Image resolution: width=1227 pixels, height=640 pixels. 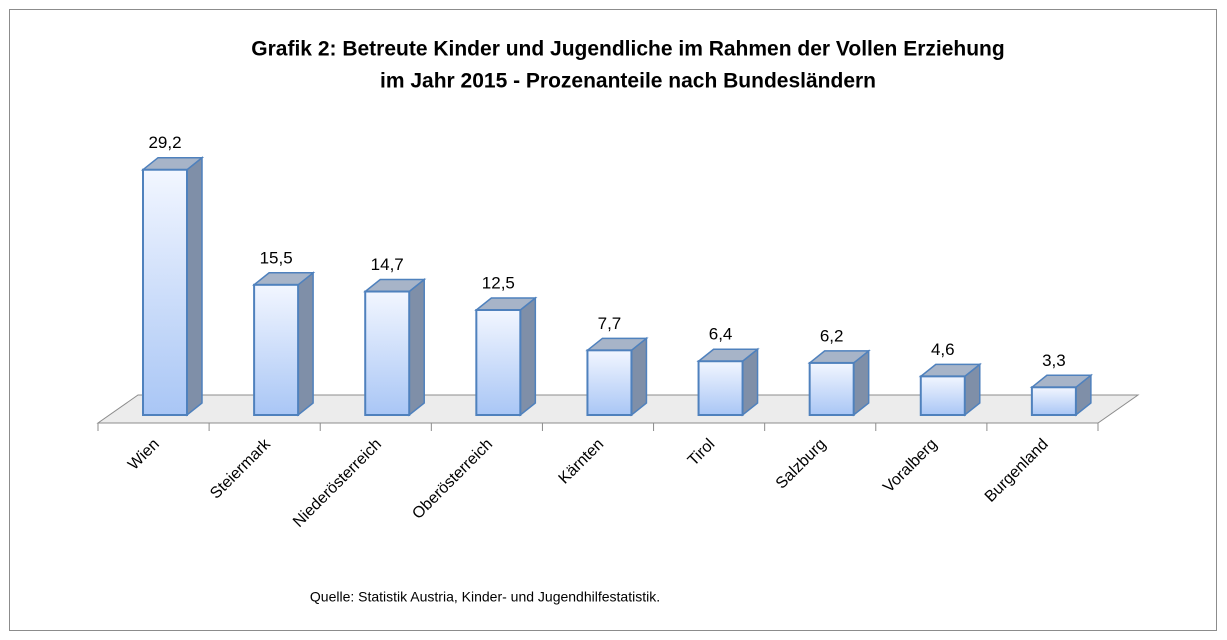 I want to click on value-label: 29,2, so click(x=164, y=142).